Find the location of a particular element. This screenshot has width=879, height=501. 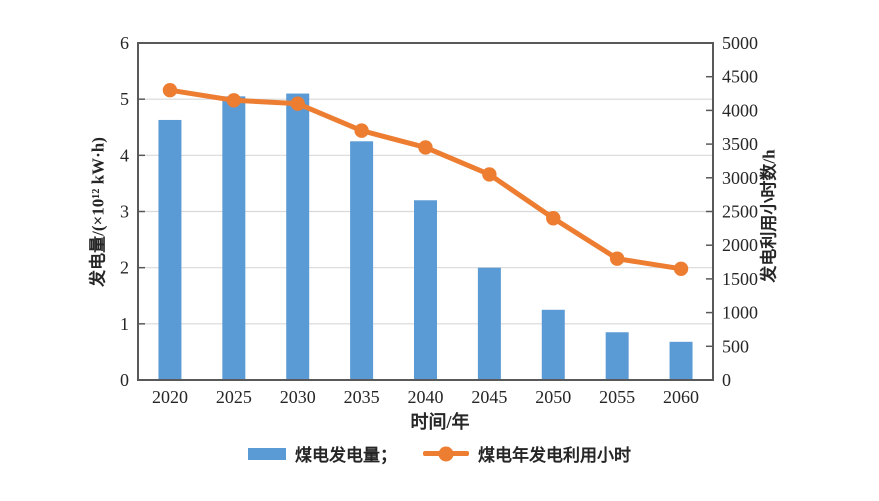

line-marker-2020 is located at coordinates (170, 90).